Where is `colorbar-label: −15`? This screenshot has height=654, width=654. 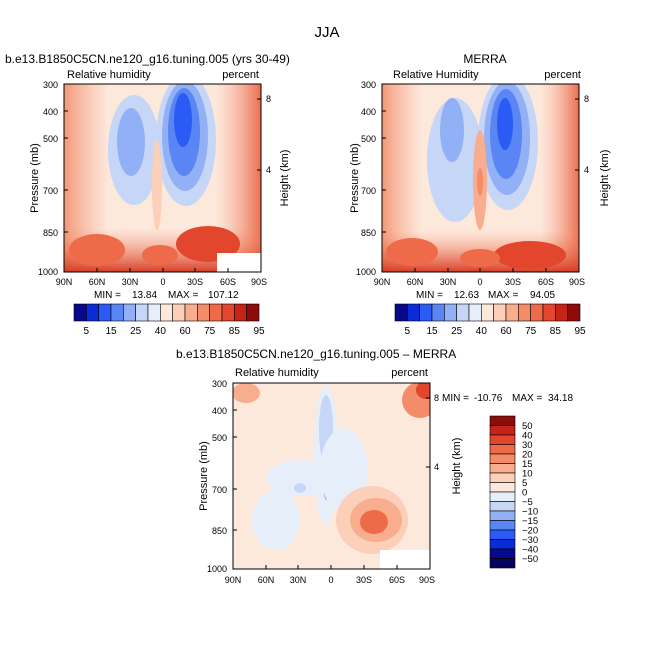 colorbar-label: −15 is located at coordinates (530, 521).